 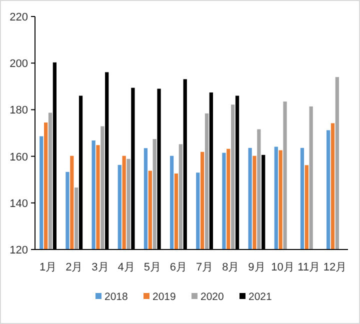 What do you see at coordinates (205, 268) in the screenshot?
I see `x-tick-label: 7月` at bounding box center [205, 268].